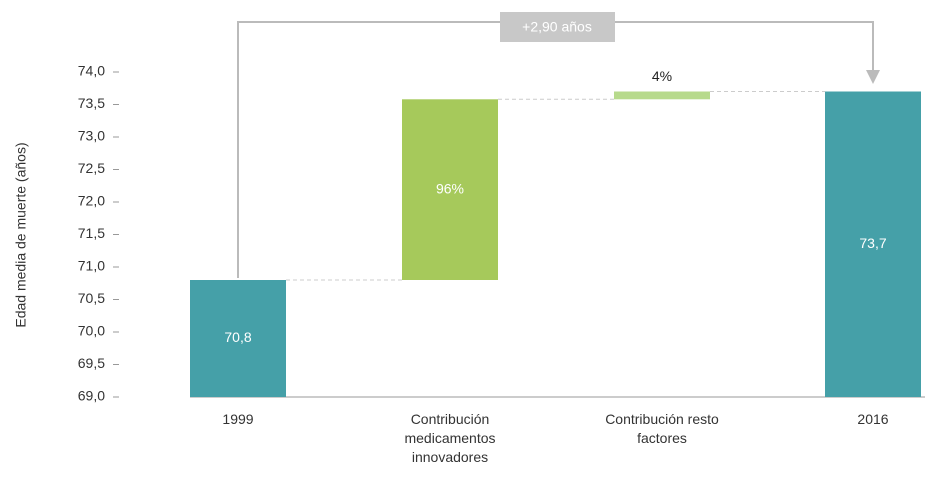 The height and width of the screenshot is (478, 930). What do you see at coordinates (662, 76) in the screenshot?
I see `data-label: 4%` at bounding box center [662, 76].